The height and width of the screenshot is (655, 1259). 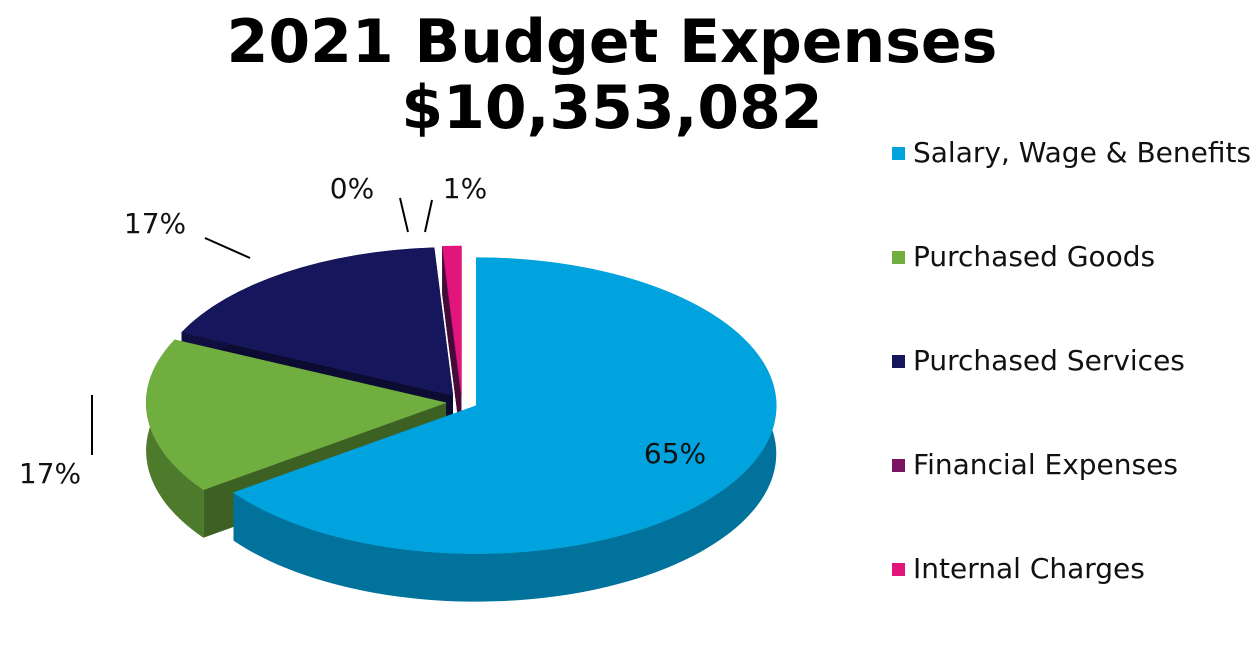 I want to click on legend-label: Salary, Wage & Benefits, so click(x=1082, y=152).